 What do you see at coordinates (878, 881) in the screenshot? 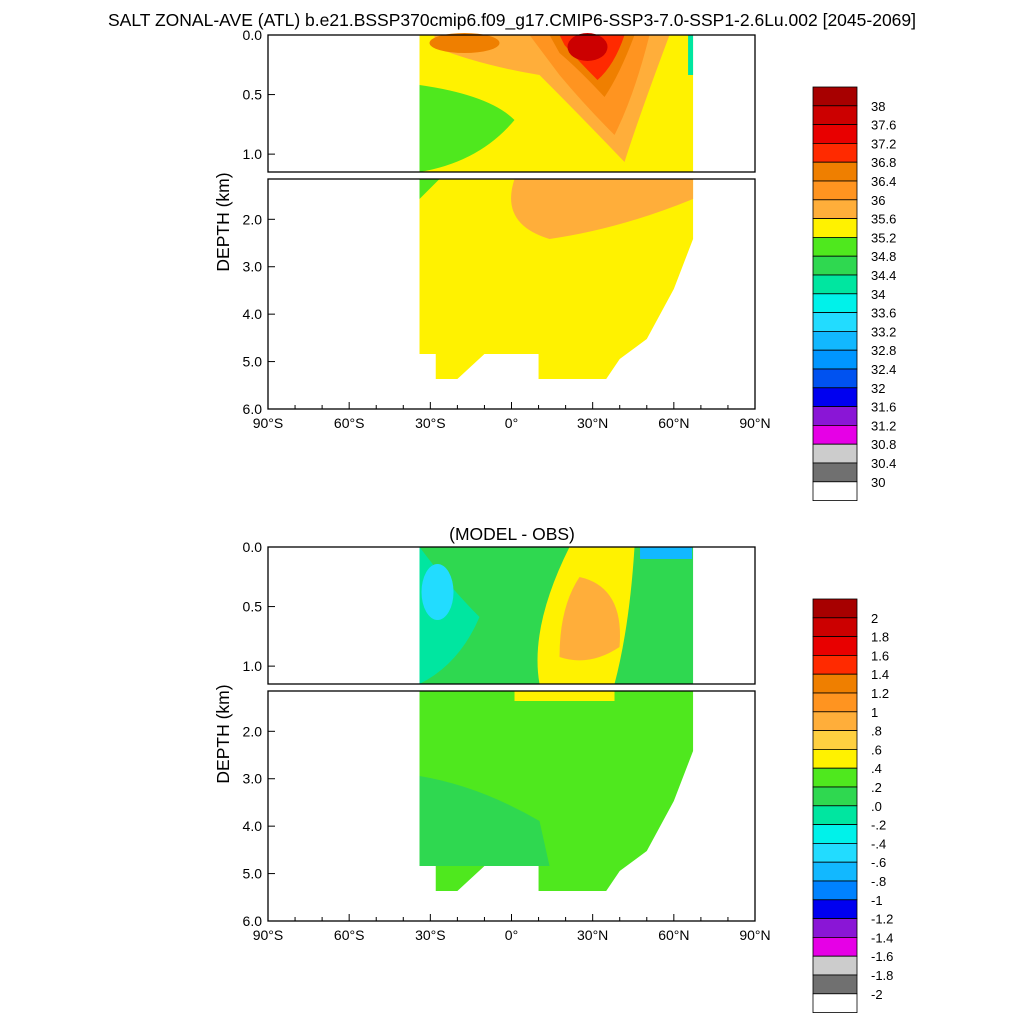
I see `colorbar-label: -.8` at bounding box center [878, 881].